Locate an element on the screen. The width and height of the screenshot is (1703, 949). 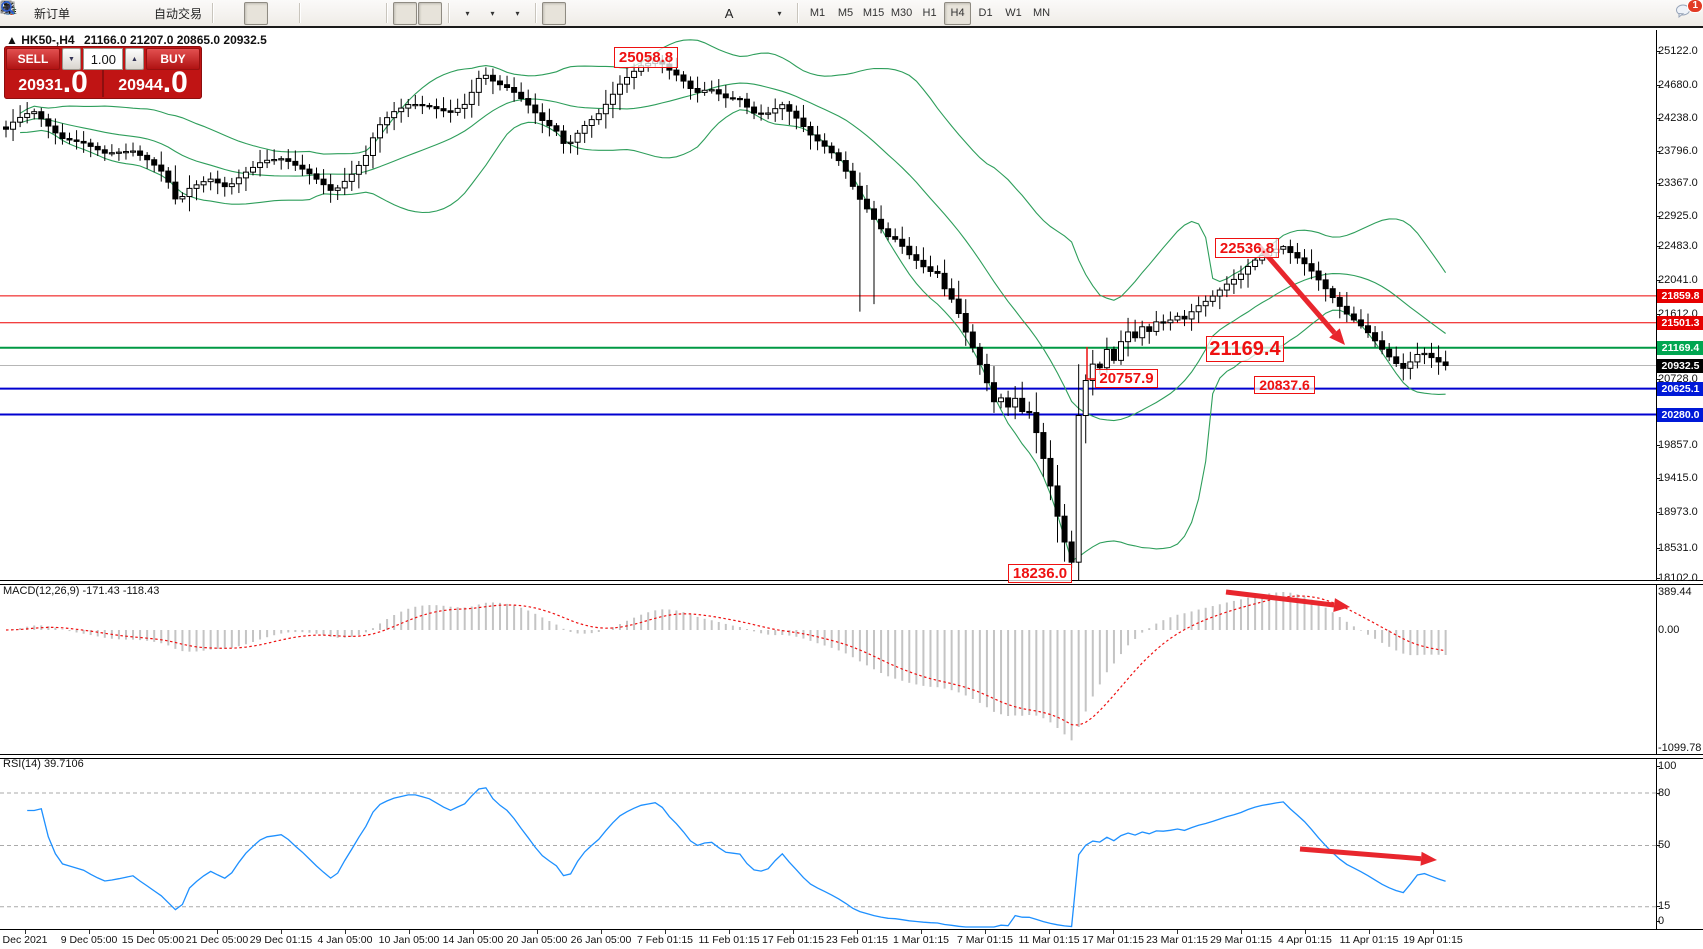
timeframe-m1-button: M1 is located at coordinates (817, 13).